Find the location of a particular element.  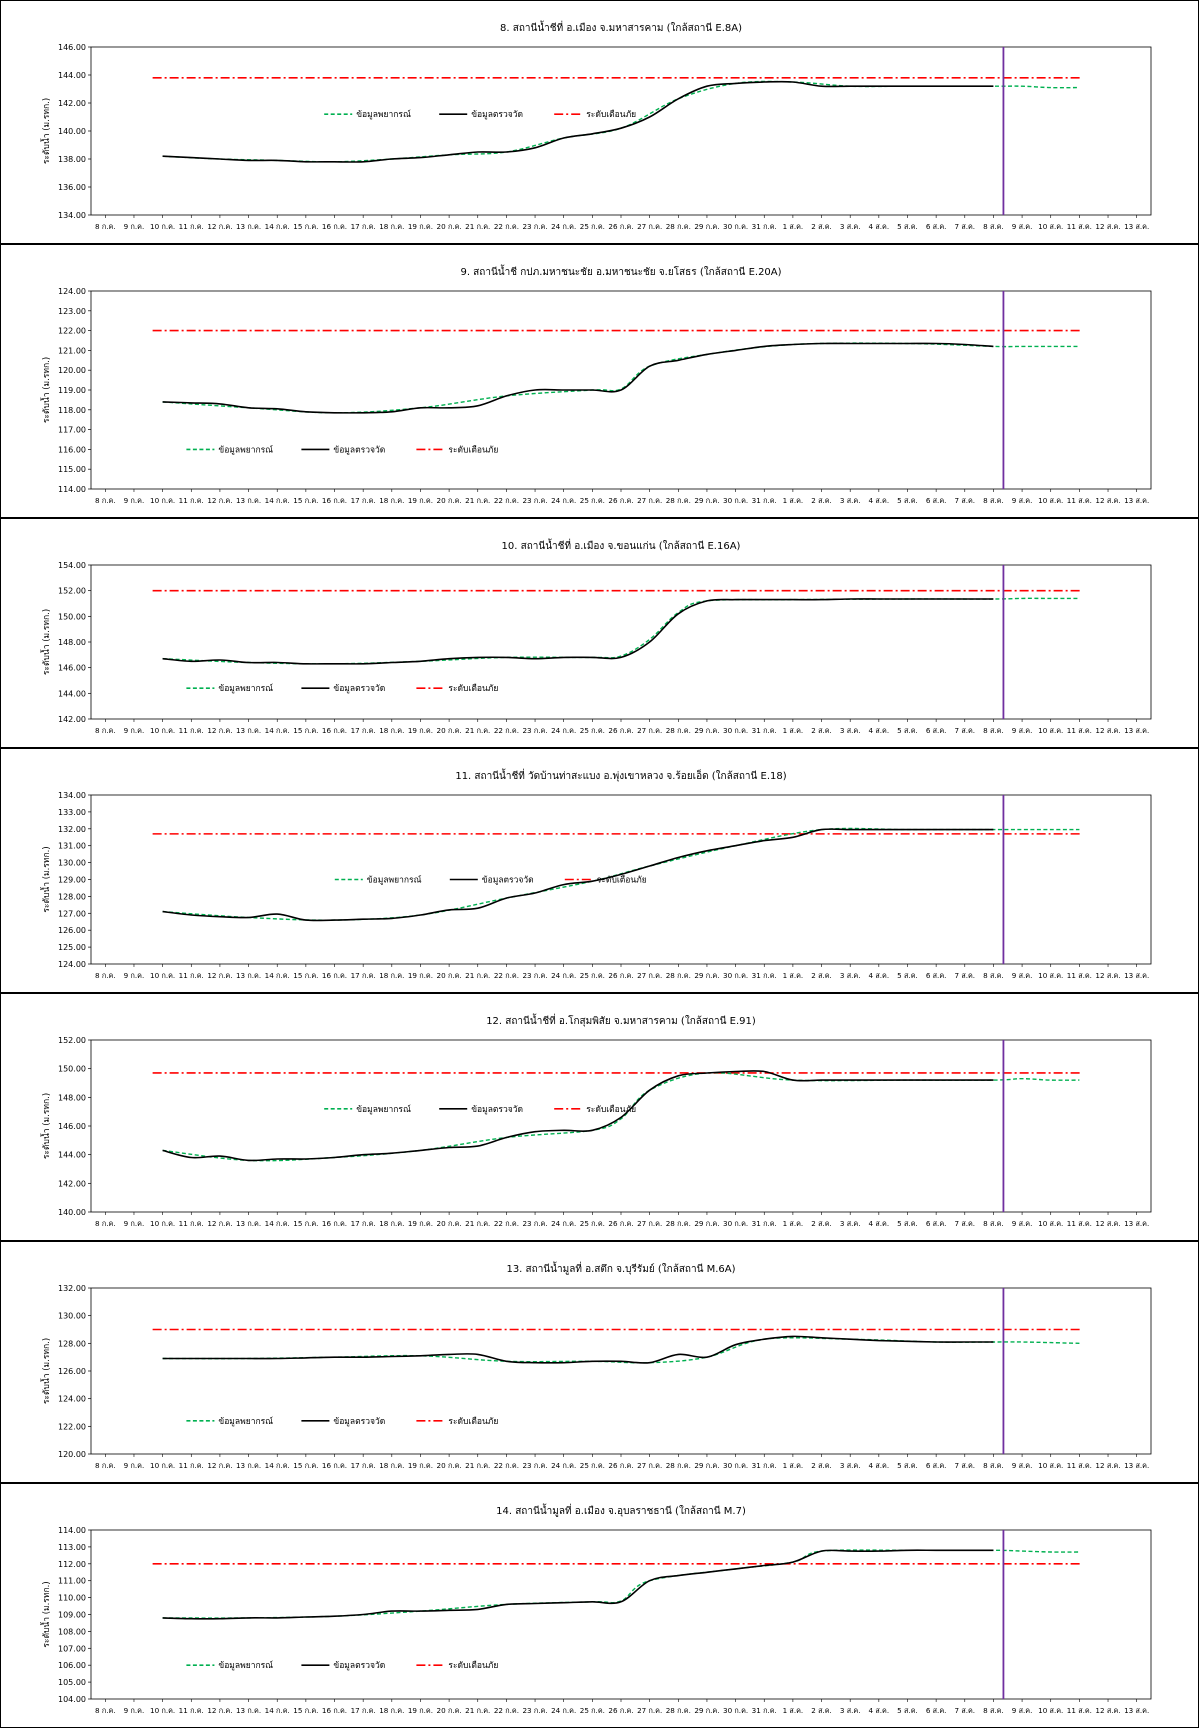

y-tick-label: 131.00 is located at coordinates (72, 846).